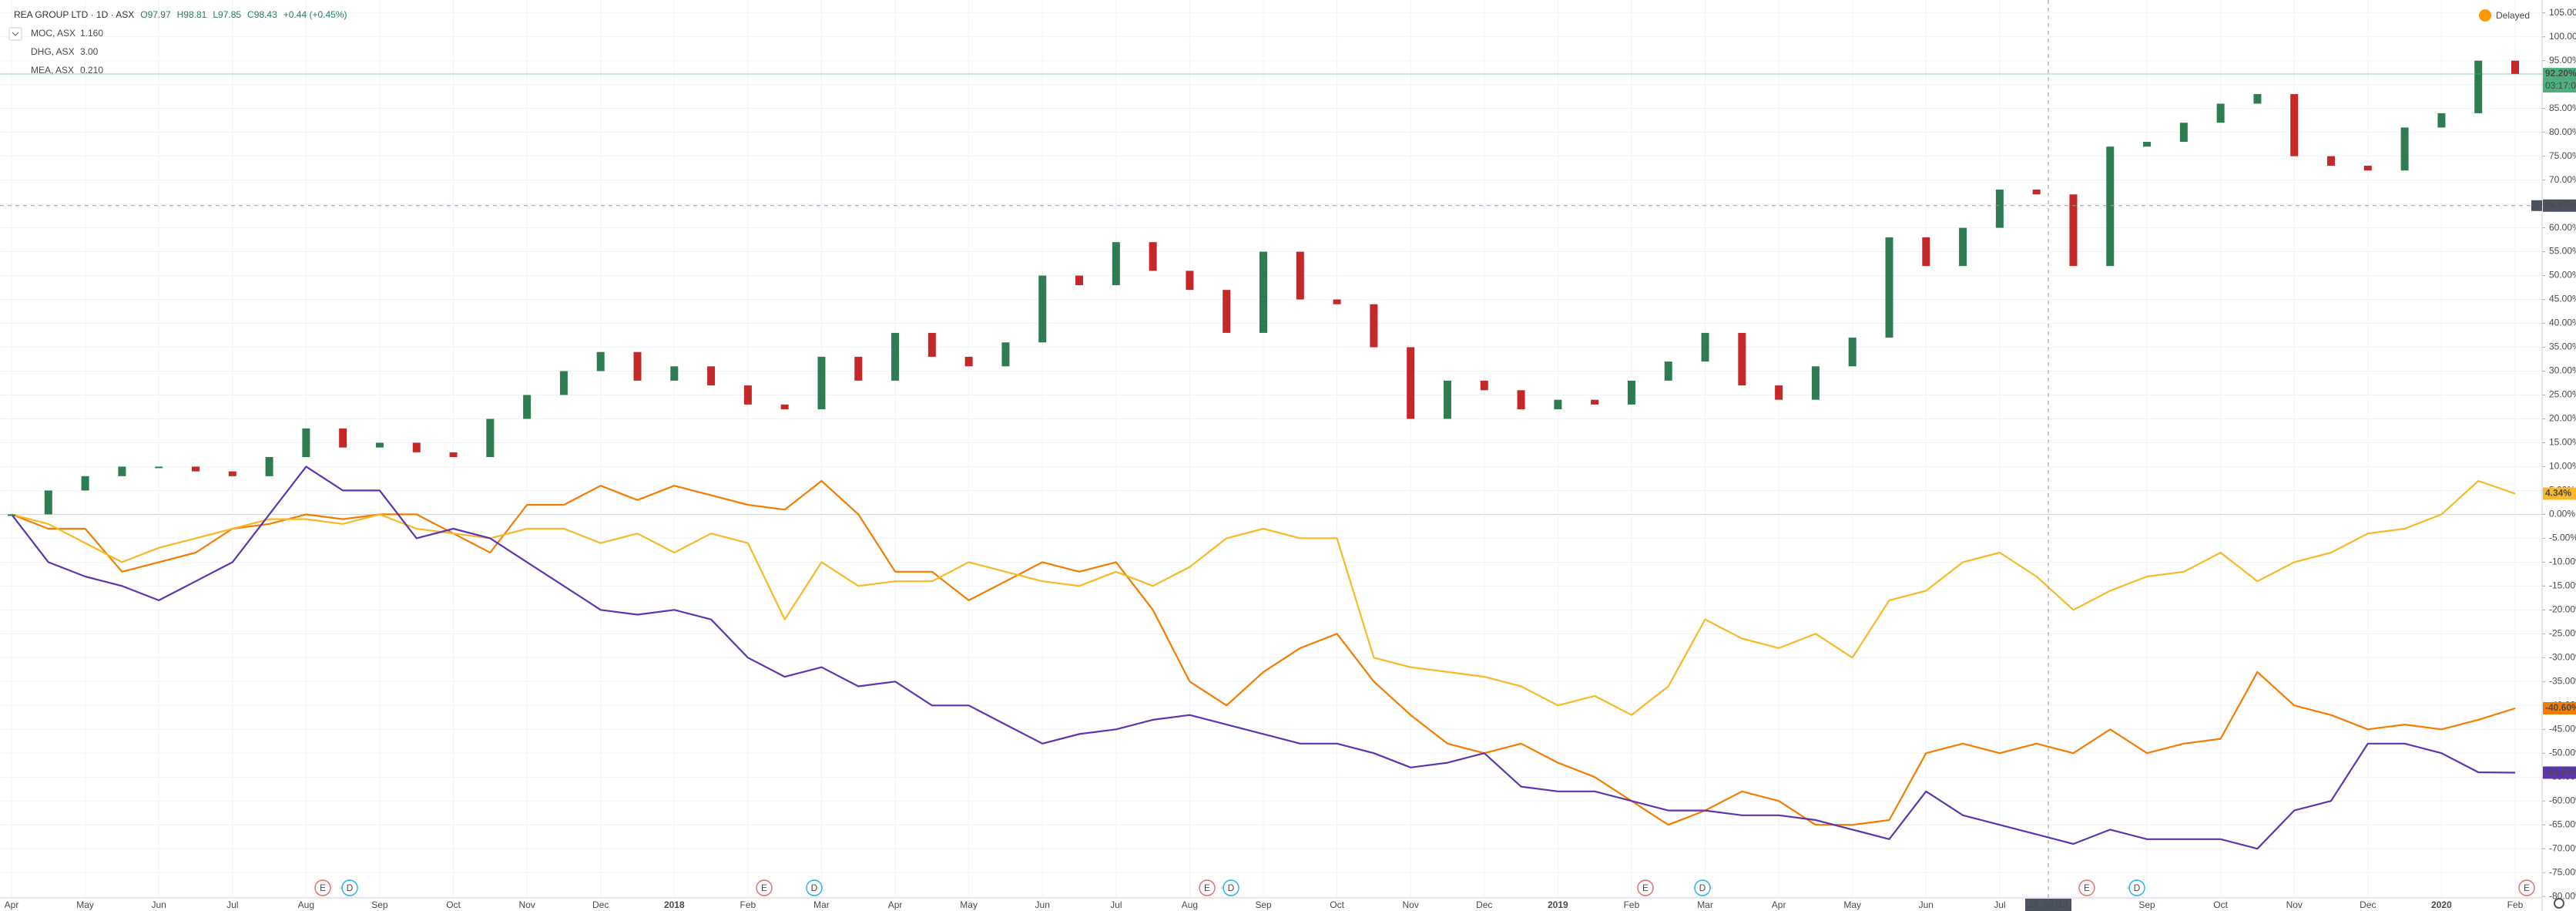  Describe the element at coordinates (674, 904) in the screenshot. I see `x-tick-label: 2018` at that location.